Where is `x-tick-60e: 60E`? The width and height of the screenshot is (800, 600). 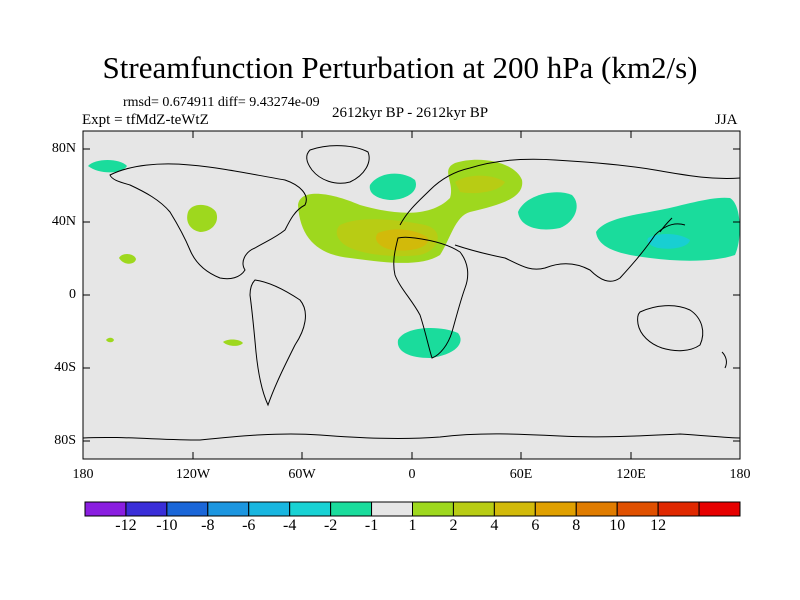 x-tick-60e: 60E is located at coordinates (521, 474).